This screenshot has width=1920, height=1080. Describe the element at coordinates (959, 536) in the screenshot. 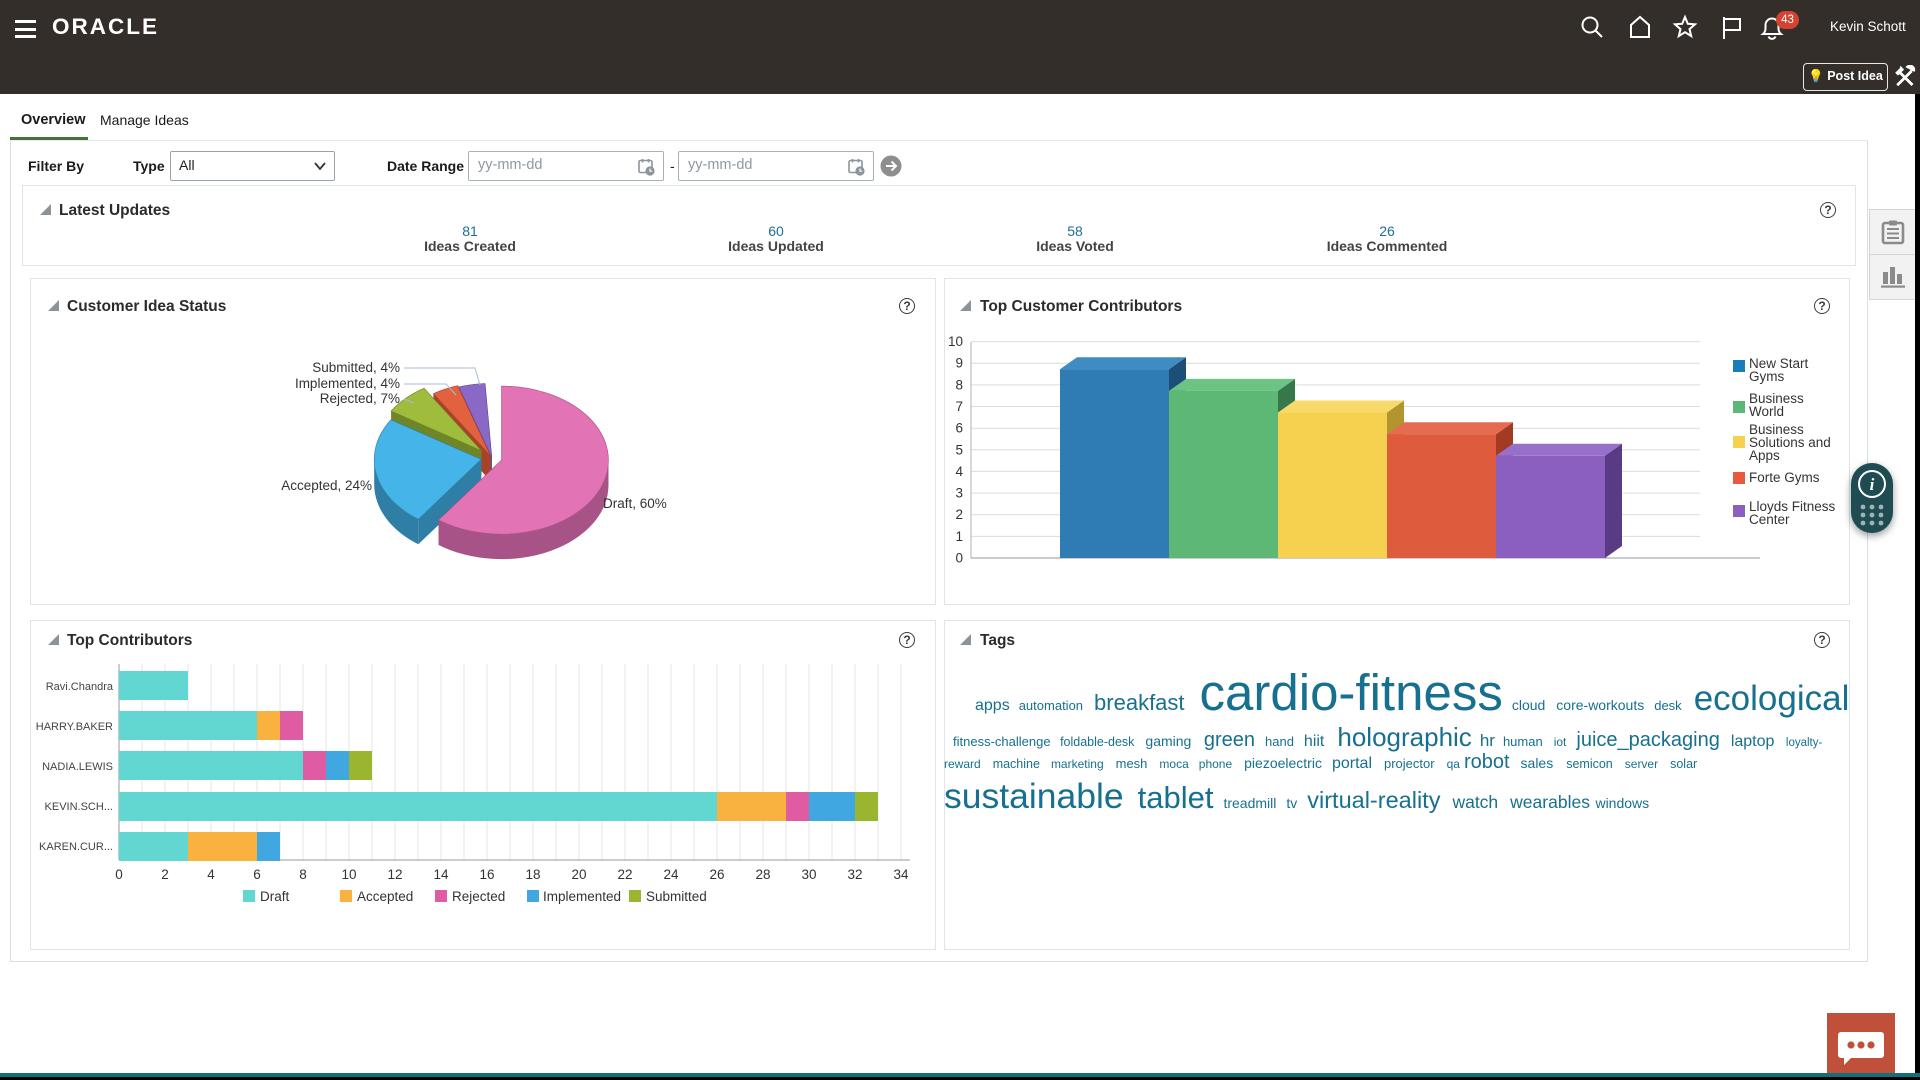

I see `svg-text: 1` at that location.